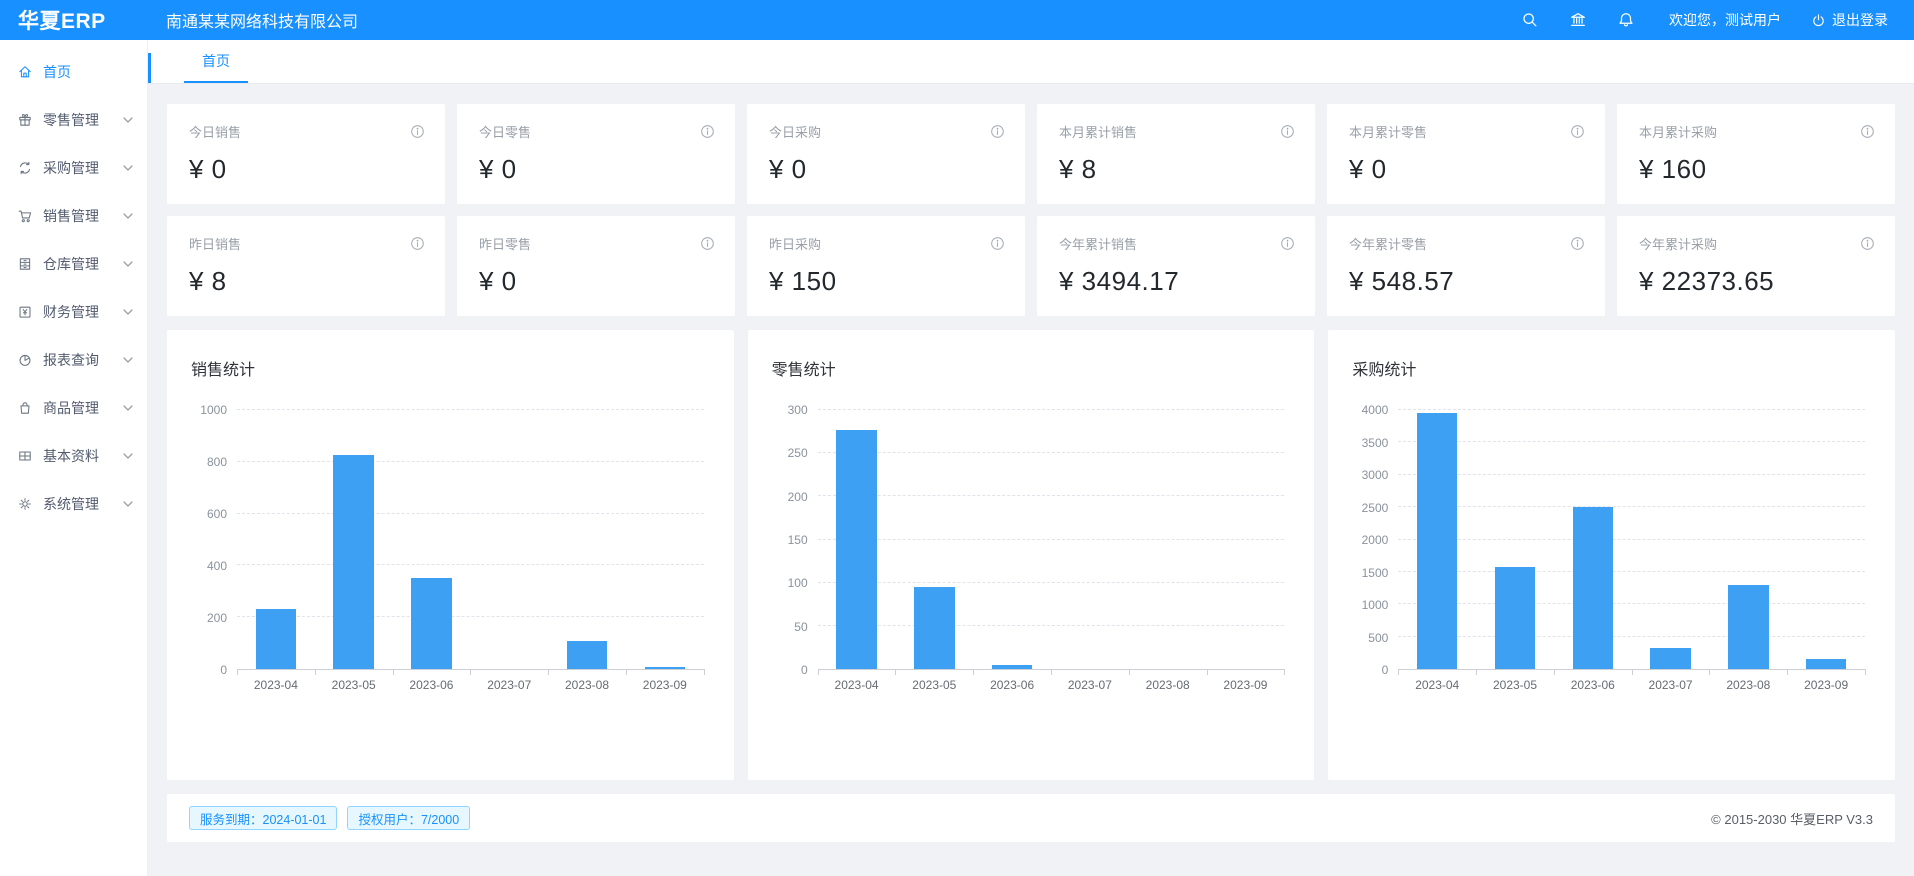 The width and height of the screenshot is (1914, 876). Describe the element at coordinates (1818, 19) in the screenshot. I see `power-icon` at that location.